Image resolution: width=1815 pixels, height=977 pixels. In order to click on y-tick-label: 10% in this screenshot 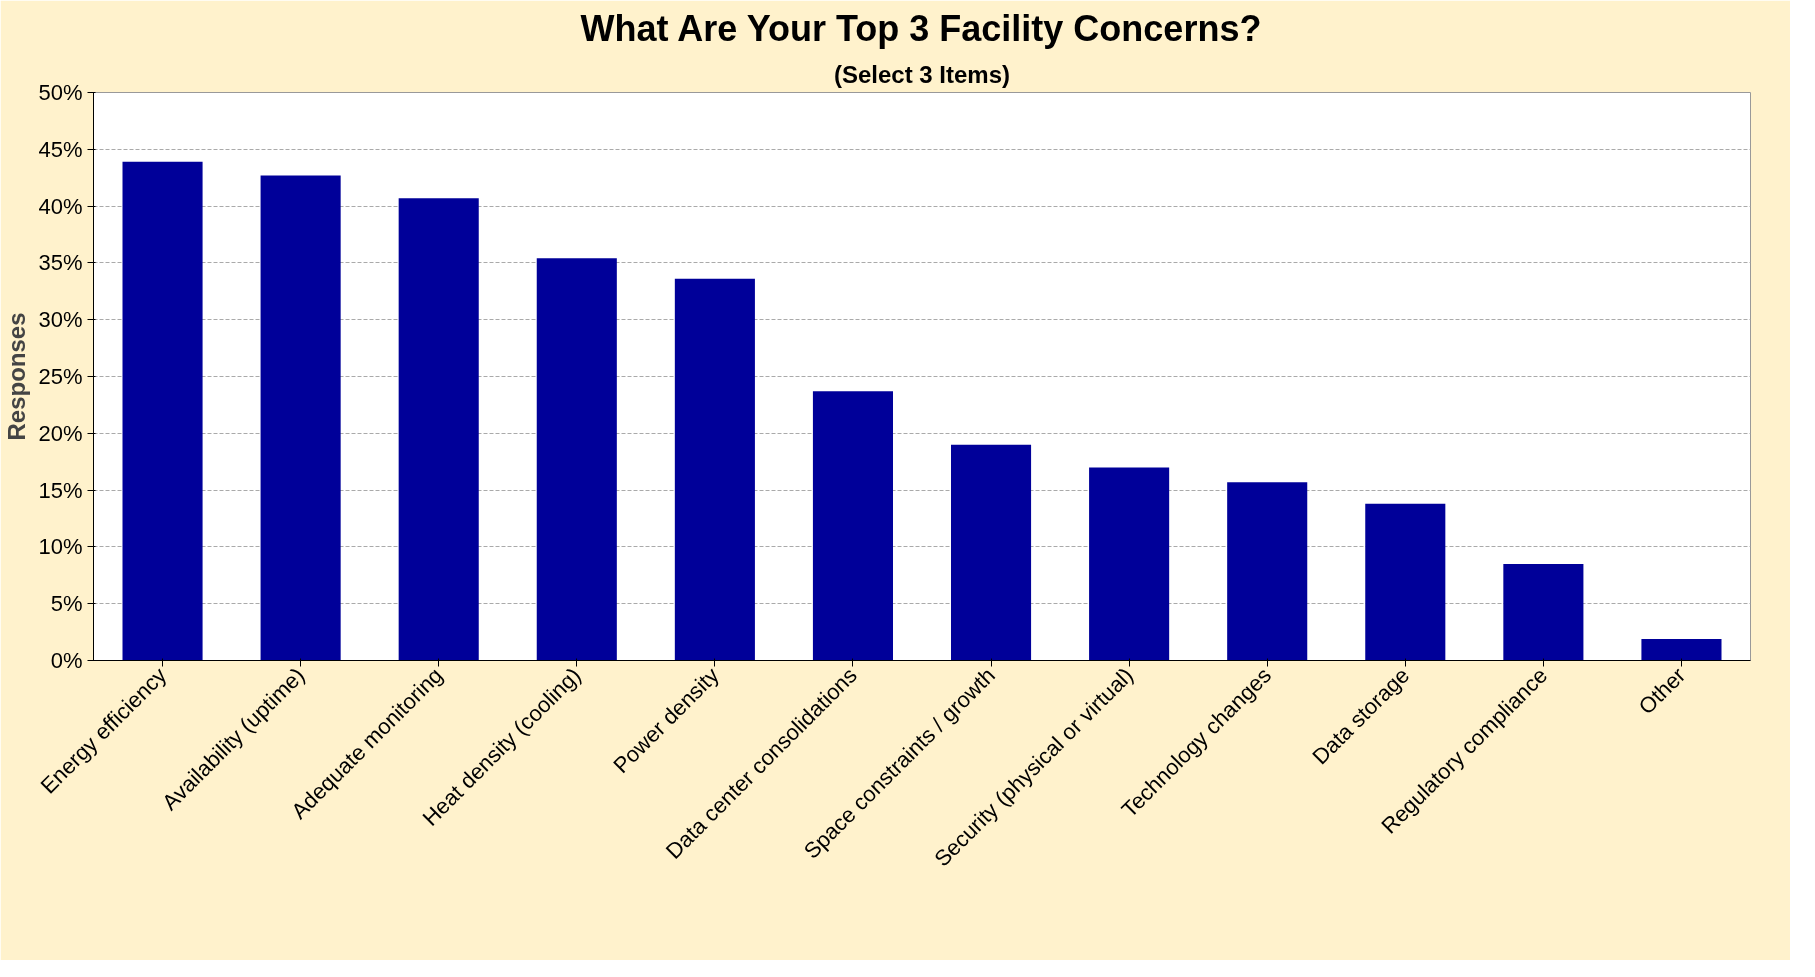, I will do `click(60, 547)`.